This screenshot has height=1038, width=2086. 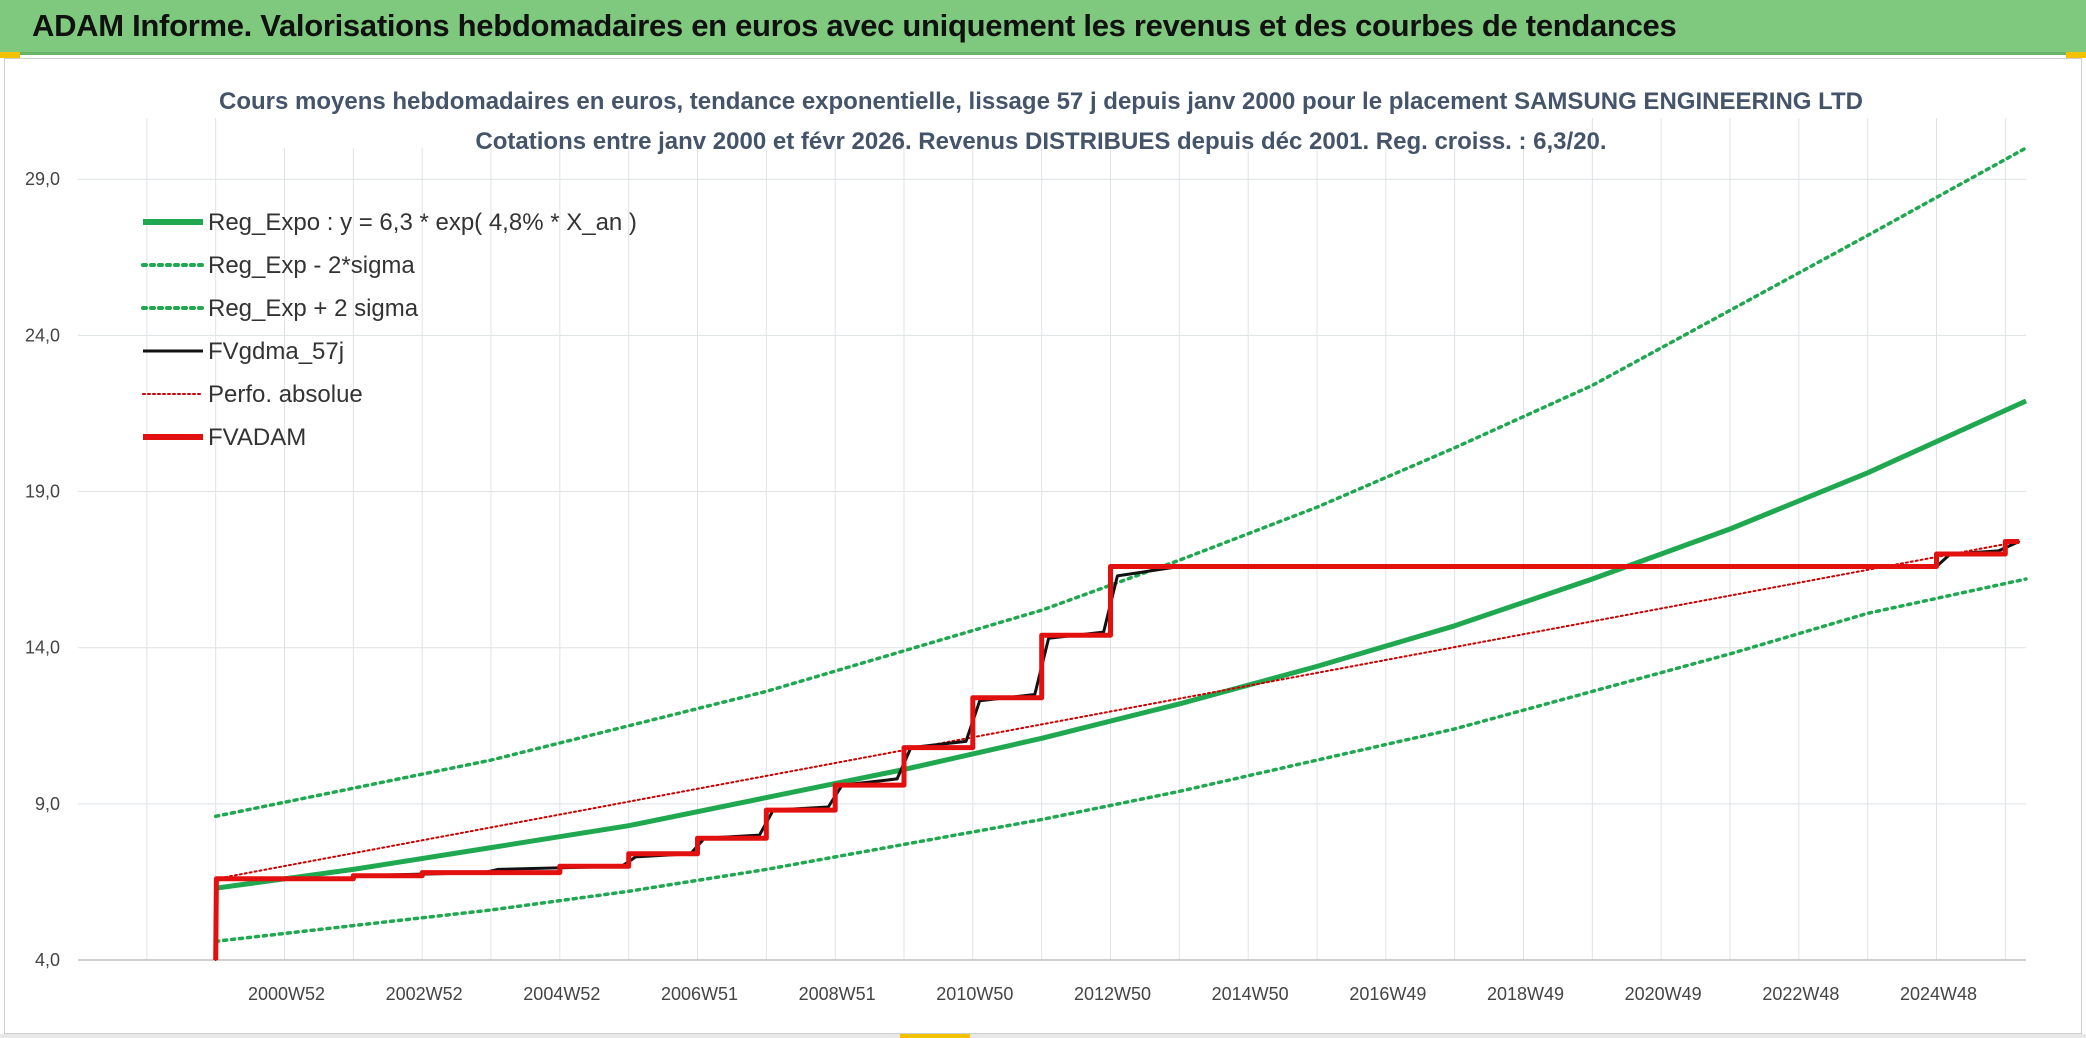 What do you see at coordinates (561, 994) in the screenshot?
I see `x-tick-label: 2004W52` at bounding box center [561, 994].